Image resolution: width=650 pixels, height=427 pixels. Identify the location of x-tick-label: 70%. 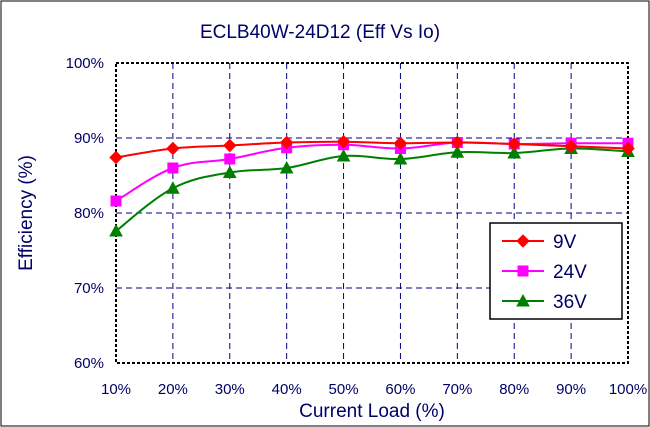
(457, 389).